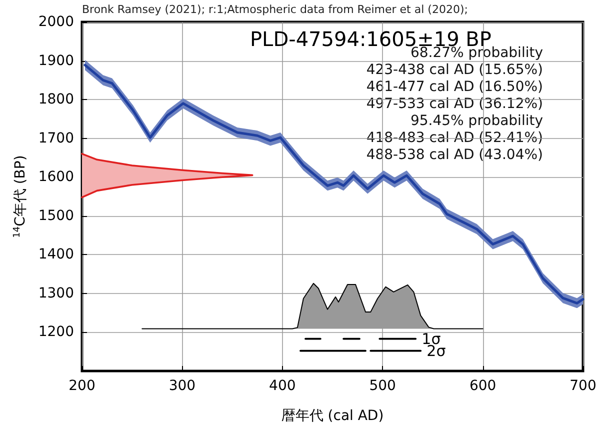 The height and width of the screenshot is (432, 600). I want to click on y-tick-label: 1500, so click(56, 216).